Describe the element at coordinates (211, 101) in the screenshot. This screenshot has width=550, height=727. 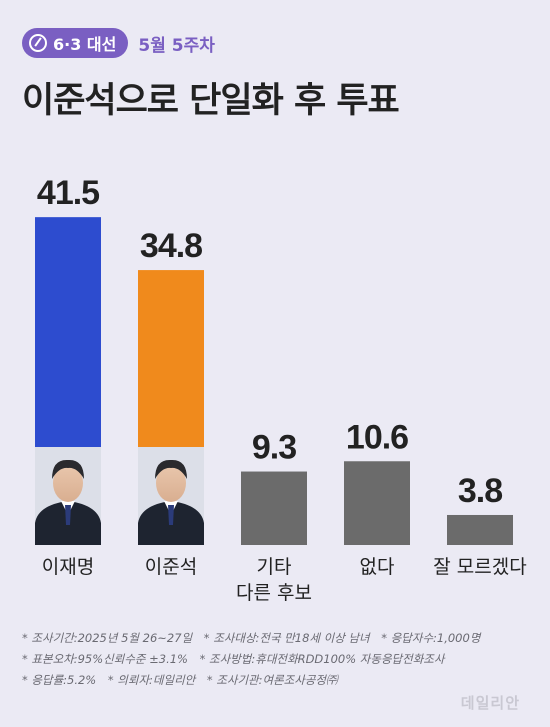
I see `chart-title: 이준석으로 단일화 후 투표` at that location.